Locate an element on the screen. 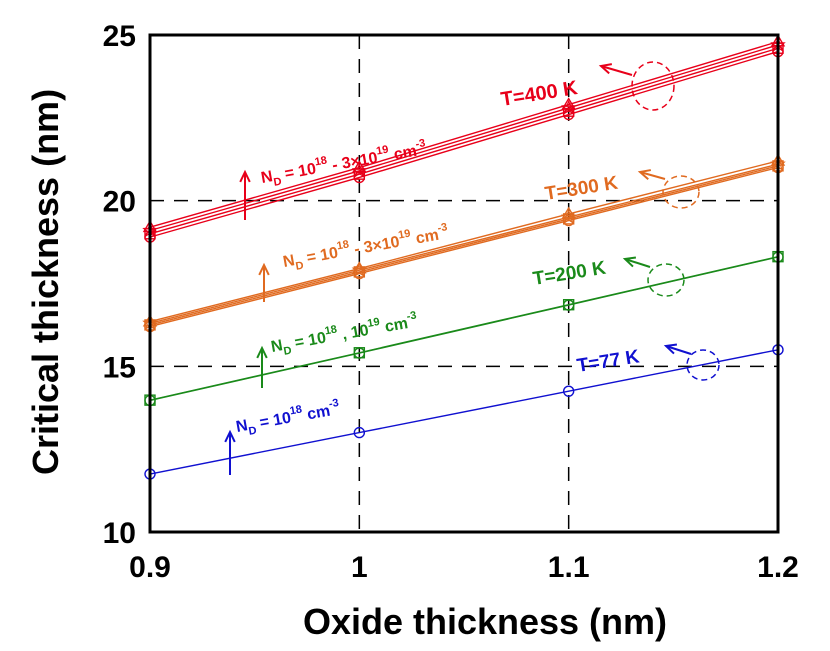  arrow-T300-head is located at coordinates (644, 175).